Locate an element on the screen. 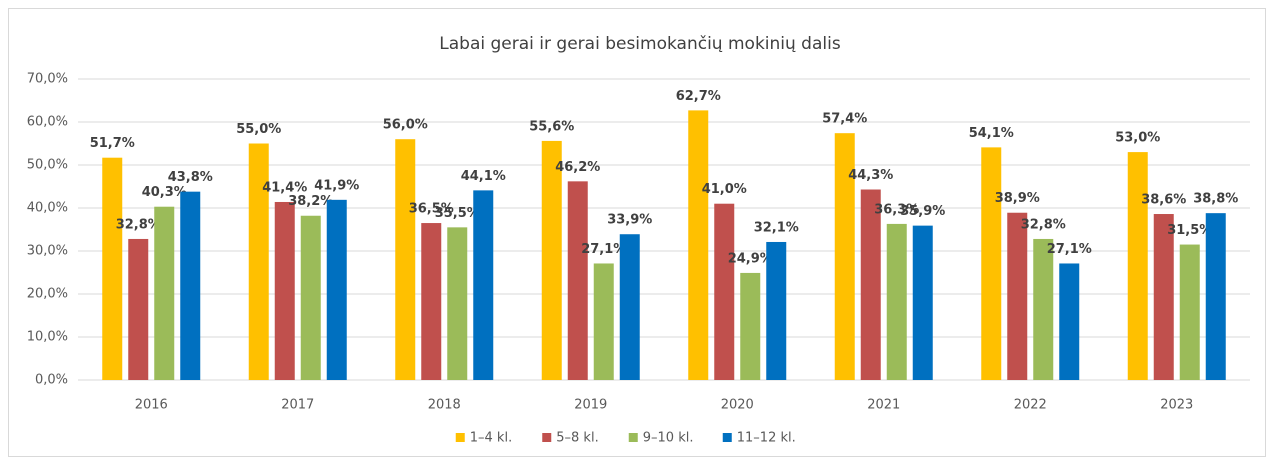  y-tick-label: 40,0% is located at coordinates (47, 208).